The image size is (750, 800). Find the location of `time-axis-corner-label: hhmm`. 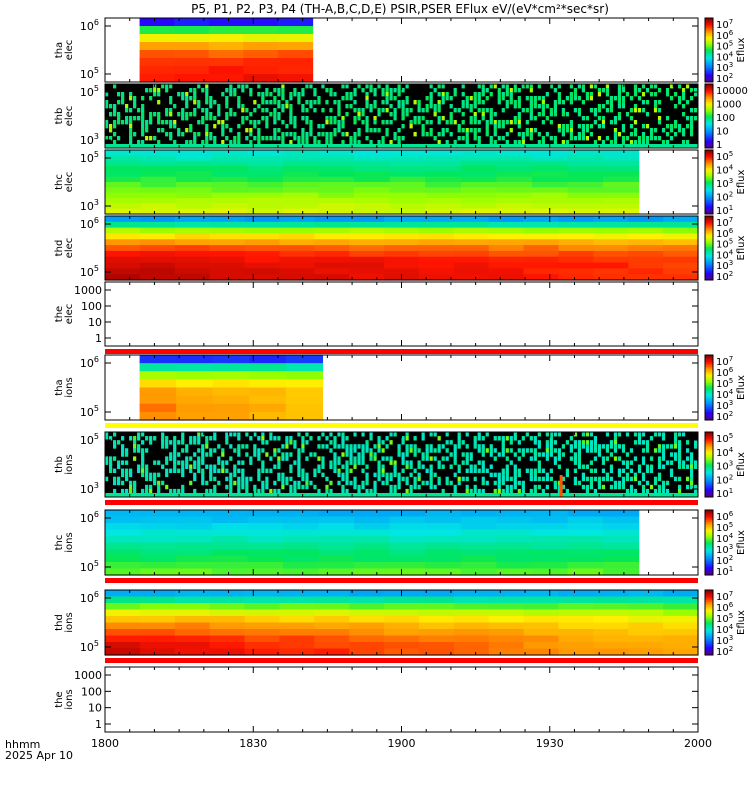

time-axis-corner-label: hhmm is located at coordinates (22, 744).